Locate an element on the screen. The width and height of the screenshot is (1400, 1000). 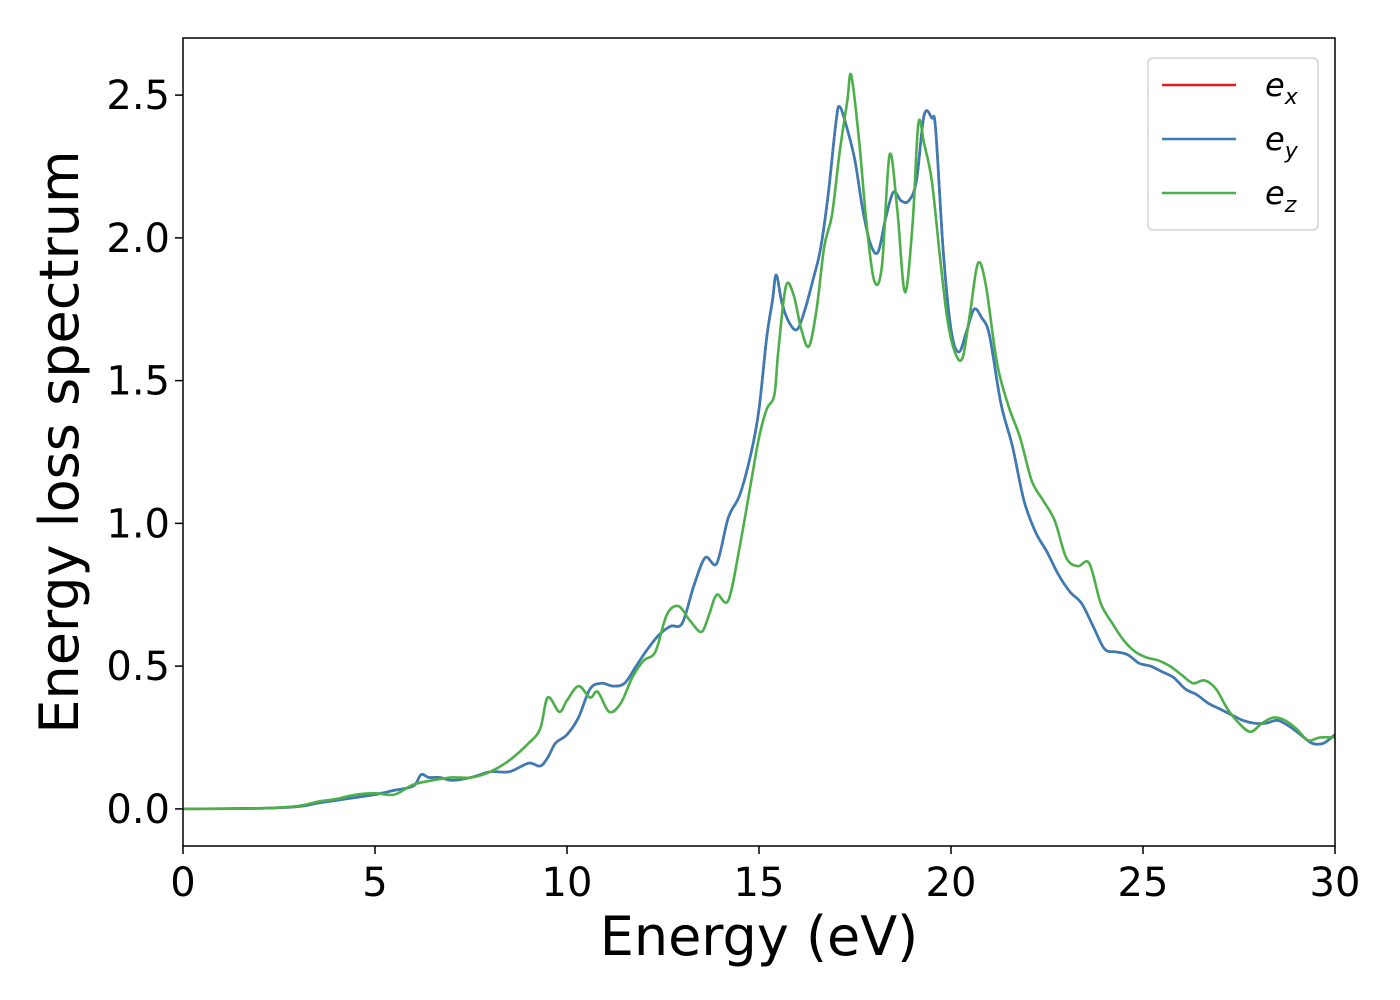
legend-label-ey: ey is located at coordinates (1282, 142).